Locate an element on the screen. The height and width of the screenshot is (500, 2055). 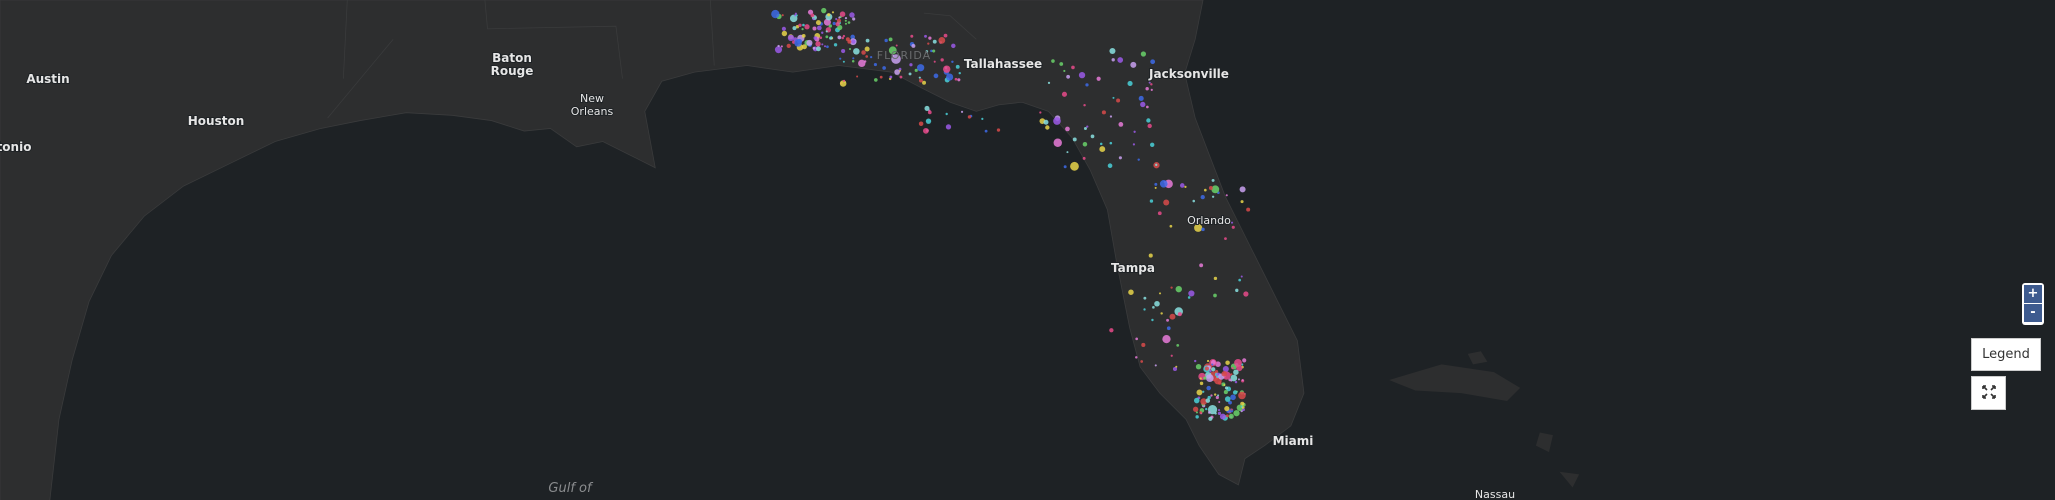
fullscreen-button is located at coordinates (1988, 393).